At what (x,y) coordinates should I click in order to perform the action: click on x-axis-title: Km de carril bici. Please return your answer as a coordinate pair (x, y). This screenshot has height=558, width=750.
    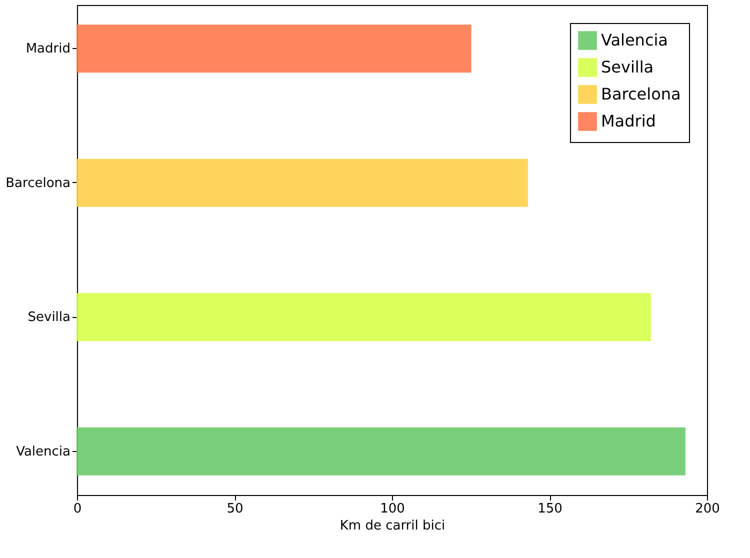
    Looking at the image, I should click on (393, 526).